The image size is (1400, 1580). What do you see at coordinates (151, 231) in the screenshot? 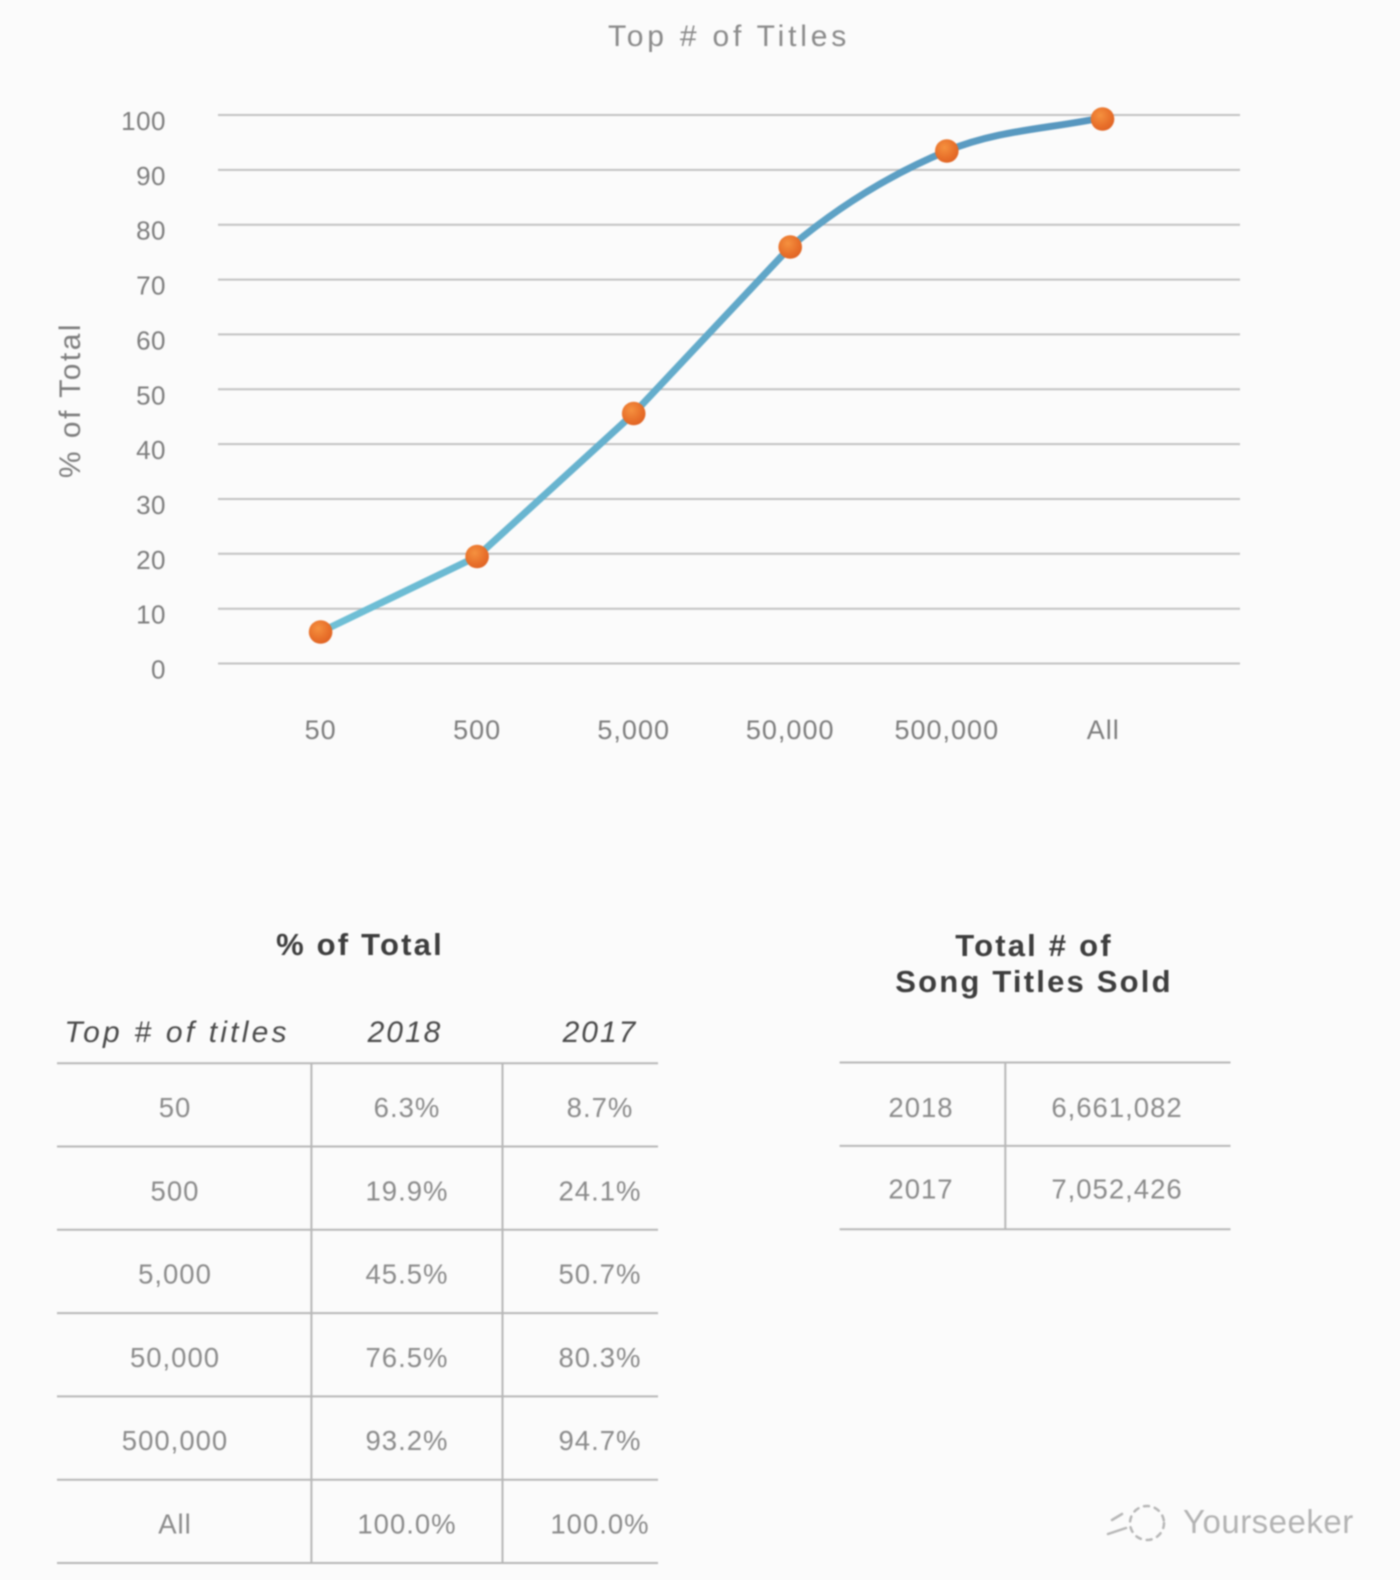
I see `svg-text: 80` at bounding box center [151, 231].